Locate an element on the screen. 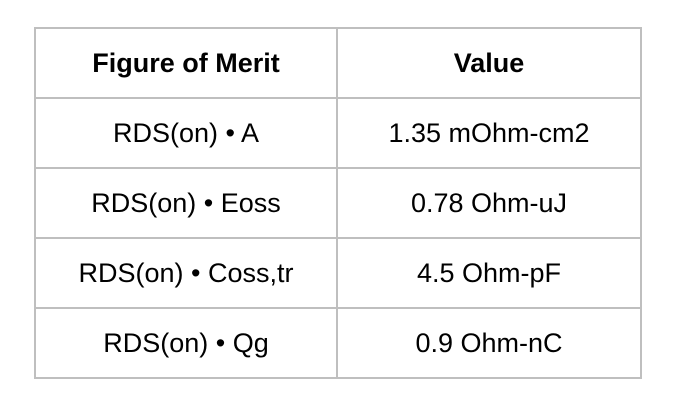  table-cell: 0.9 Ohm-nC is located at coordinates (489, 343).